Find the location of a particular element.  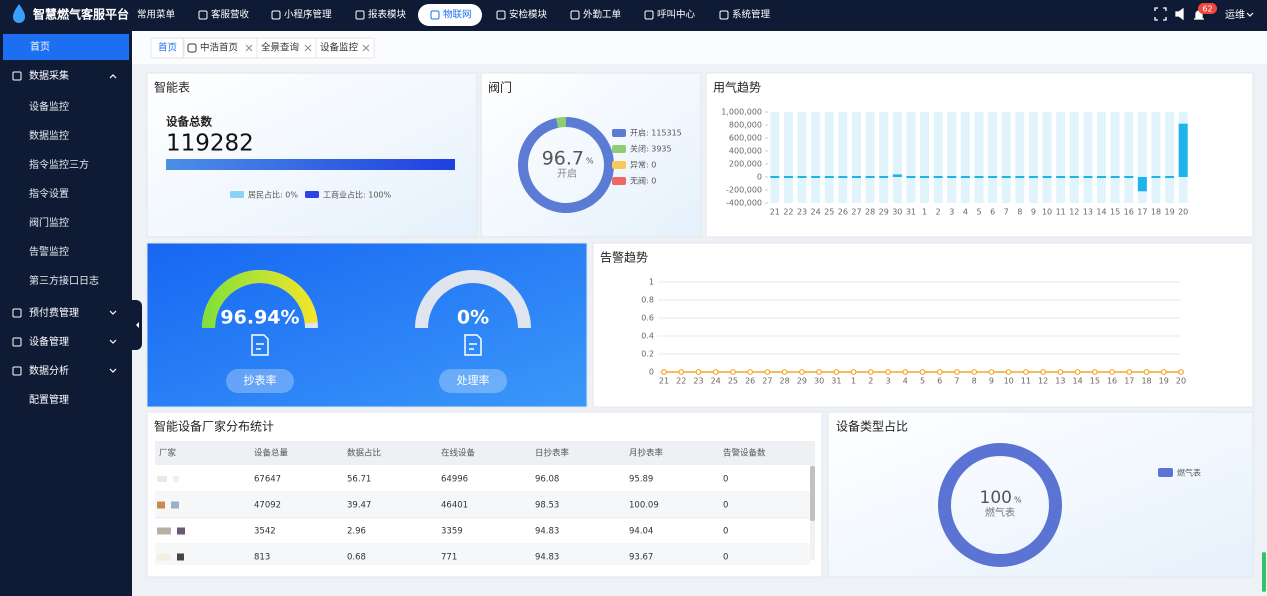

sidebar-group: 数据分析 is located at coordinates (49, 370).